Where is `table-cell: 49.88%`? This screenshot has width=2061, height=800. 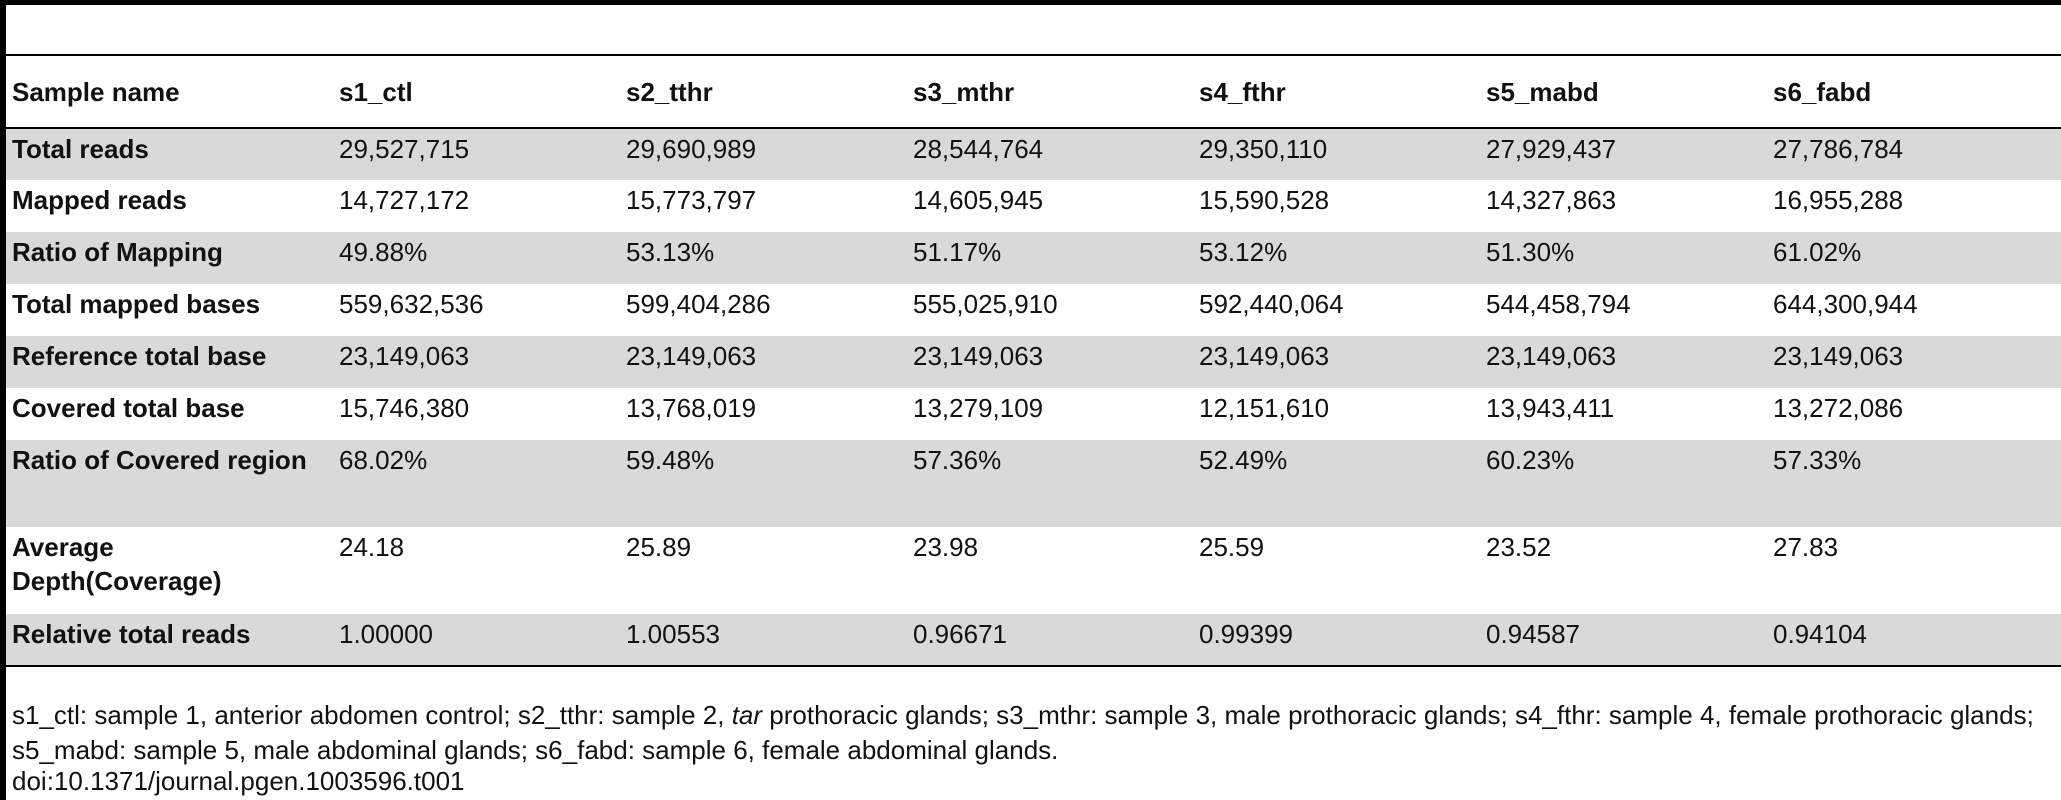
table-cell: 49.88% is located at coordinates (476, 258).